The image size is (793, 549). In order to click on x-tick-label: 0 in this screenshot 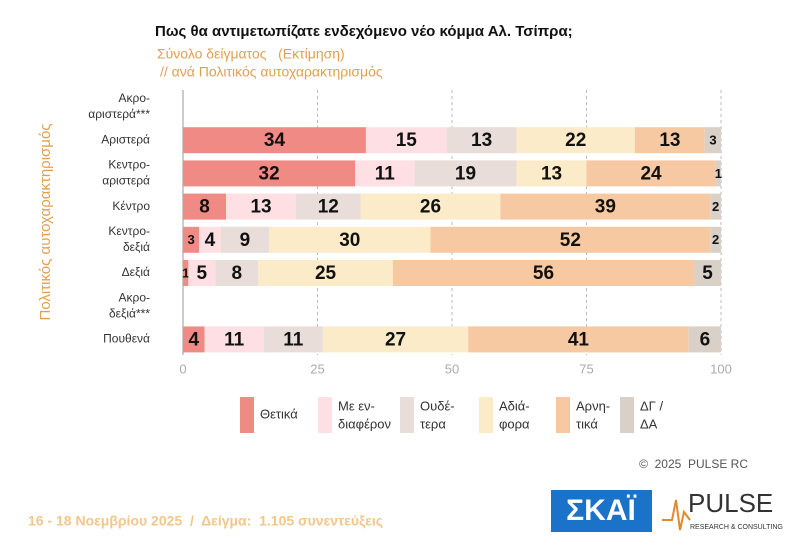, I will do `click(182, 368)`.